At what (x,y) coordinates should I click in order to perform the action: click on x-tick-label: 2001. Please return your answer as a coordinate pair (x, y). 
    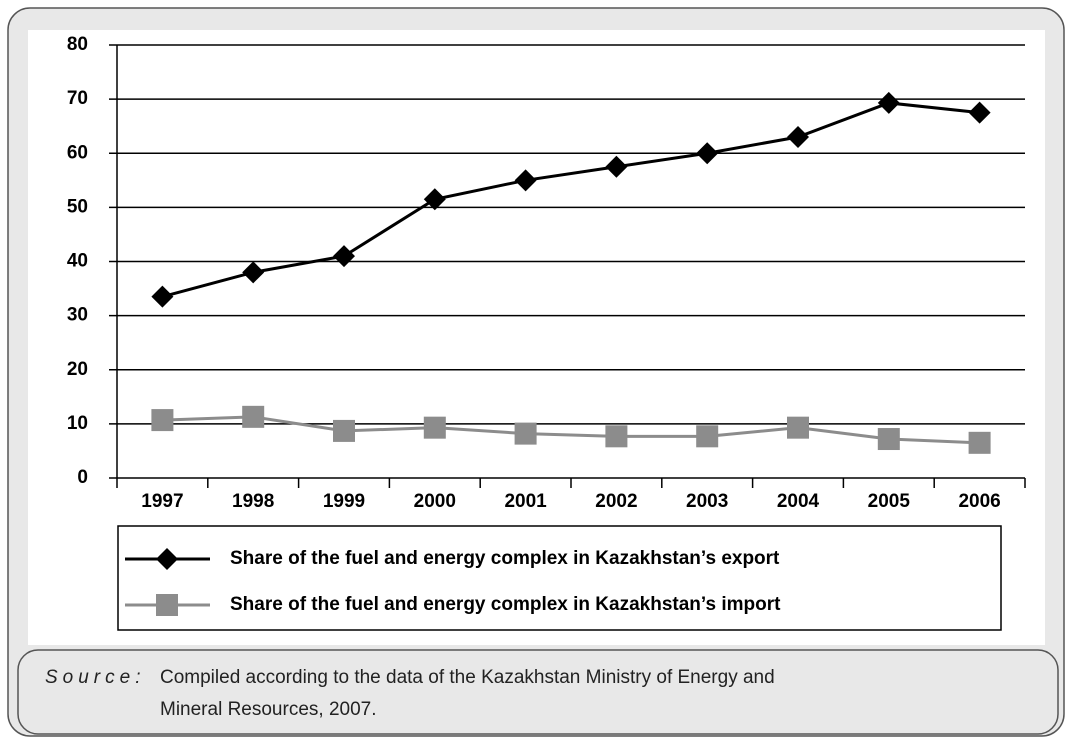
    Looking at the image, I should click on (525, 501).